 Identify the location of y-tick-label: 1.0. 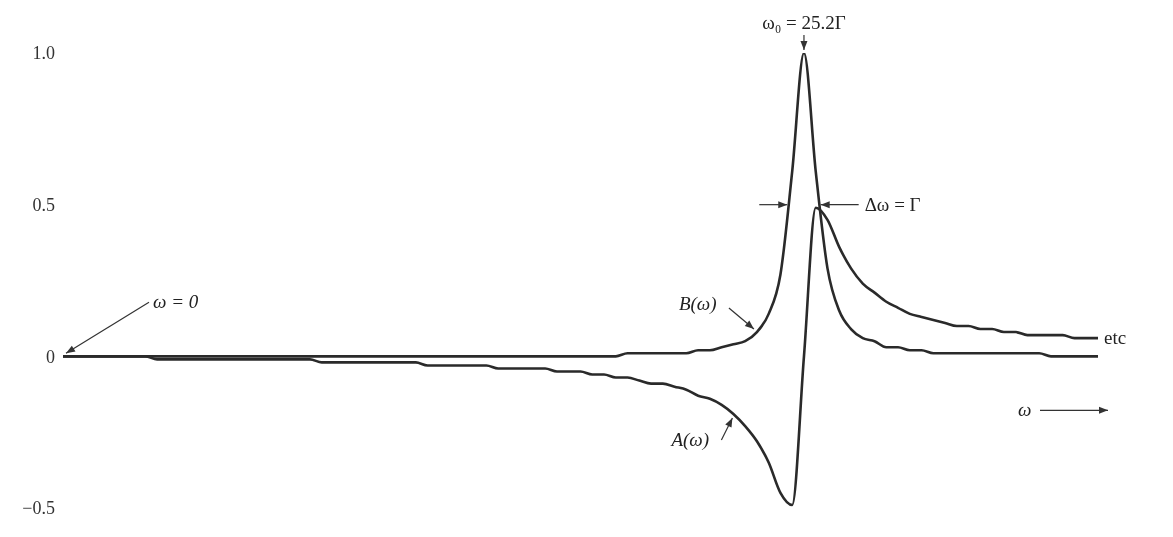
(43, 53).